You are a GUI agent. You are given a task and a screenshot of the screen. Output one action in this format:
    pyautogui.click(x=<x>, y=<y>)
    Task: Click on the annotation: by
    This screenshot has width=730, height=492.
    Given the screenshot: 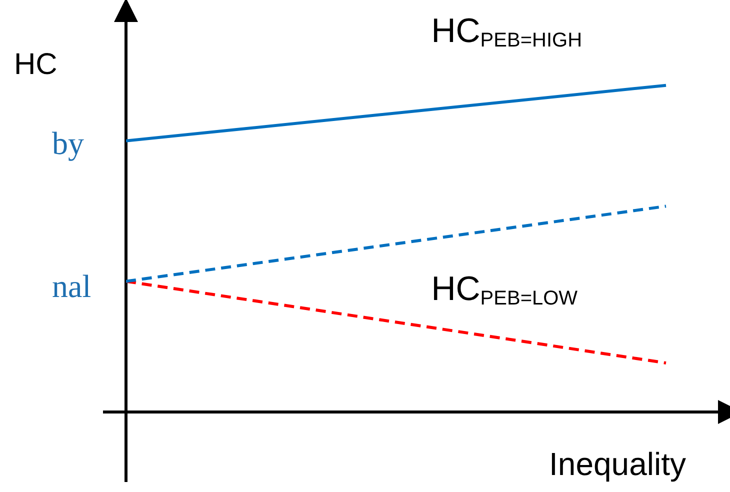 What is the action you would take?
    pyautogui.click(x=68, y=143)
    